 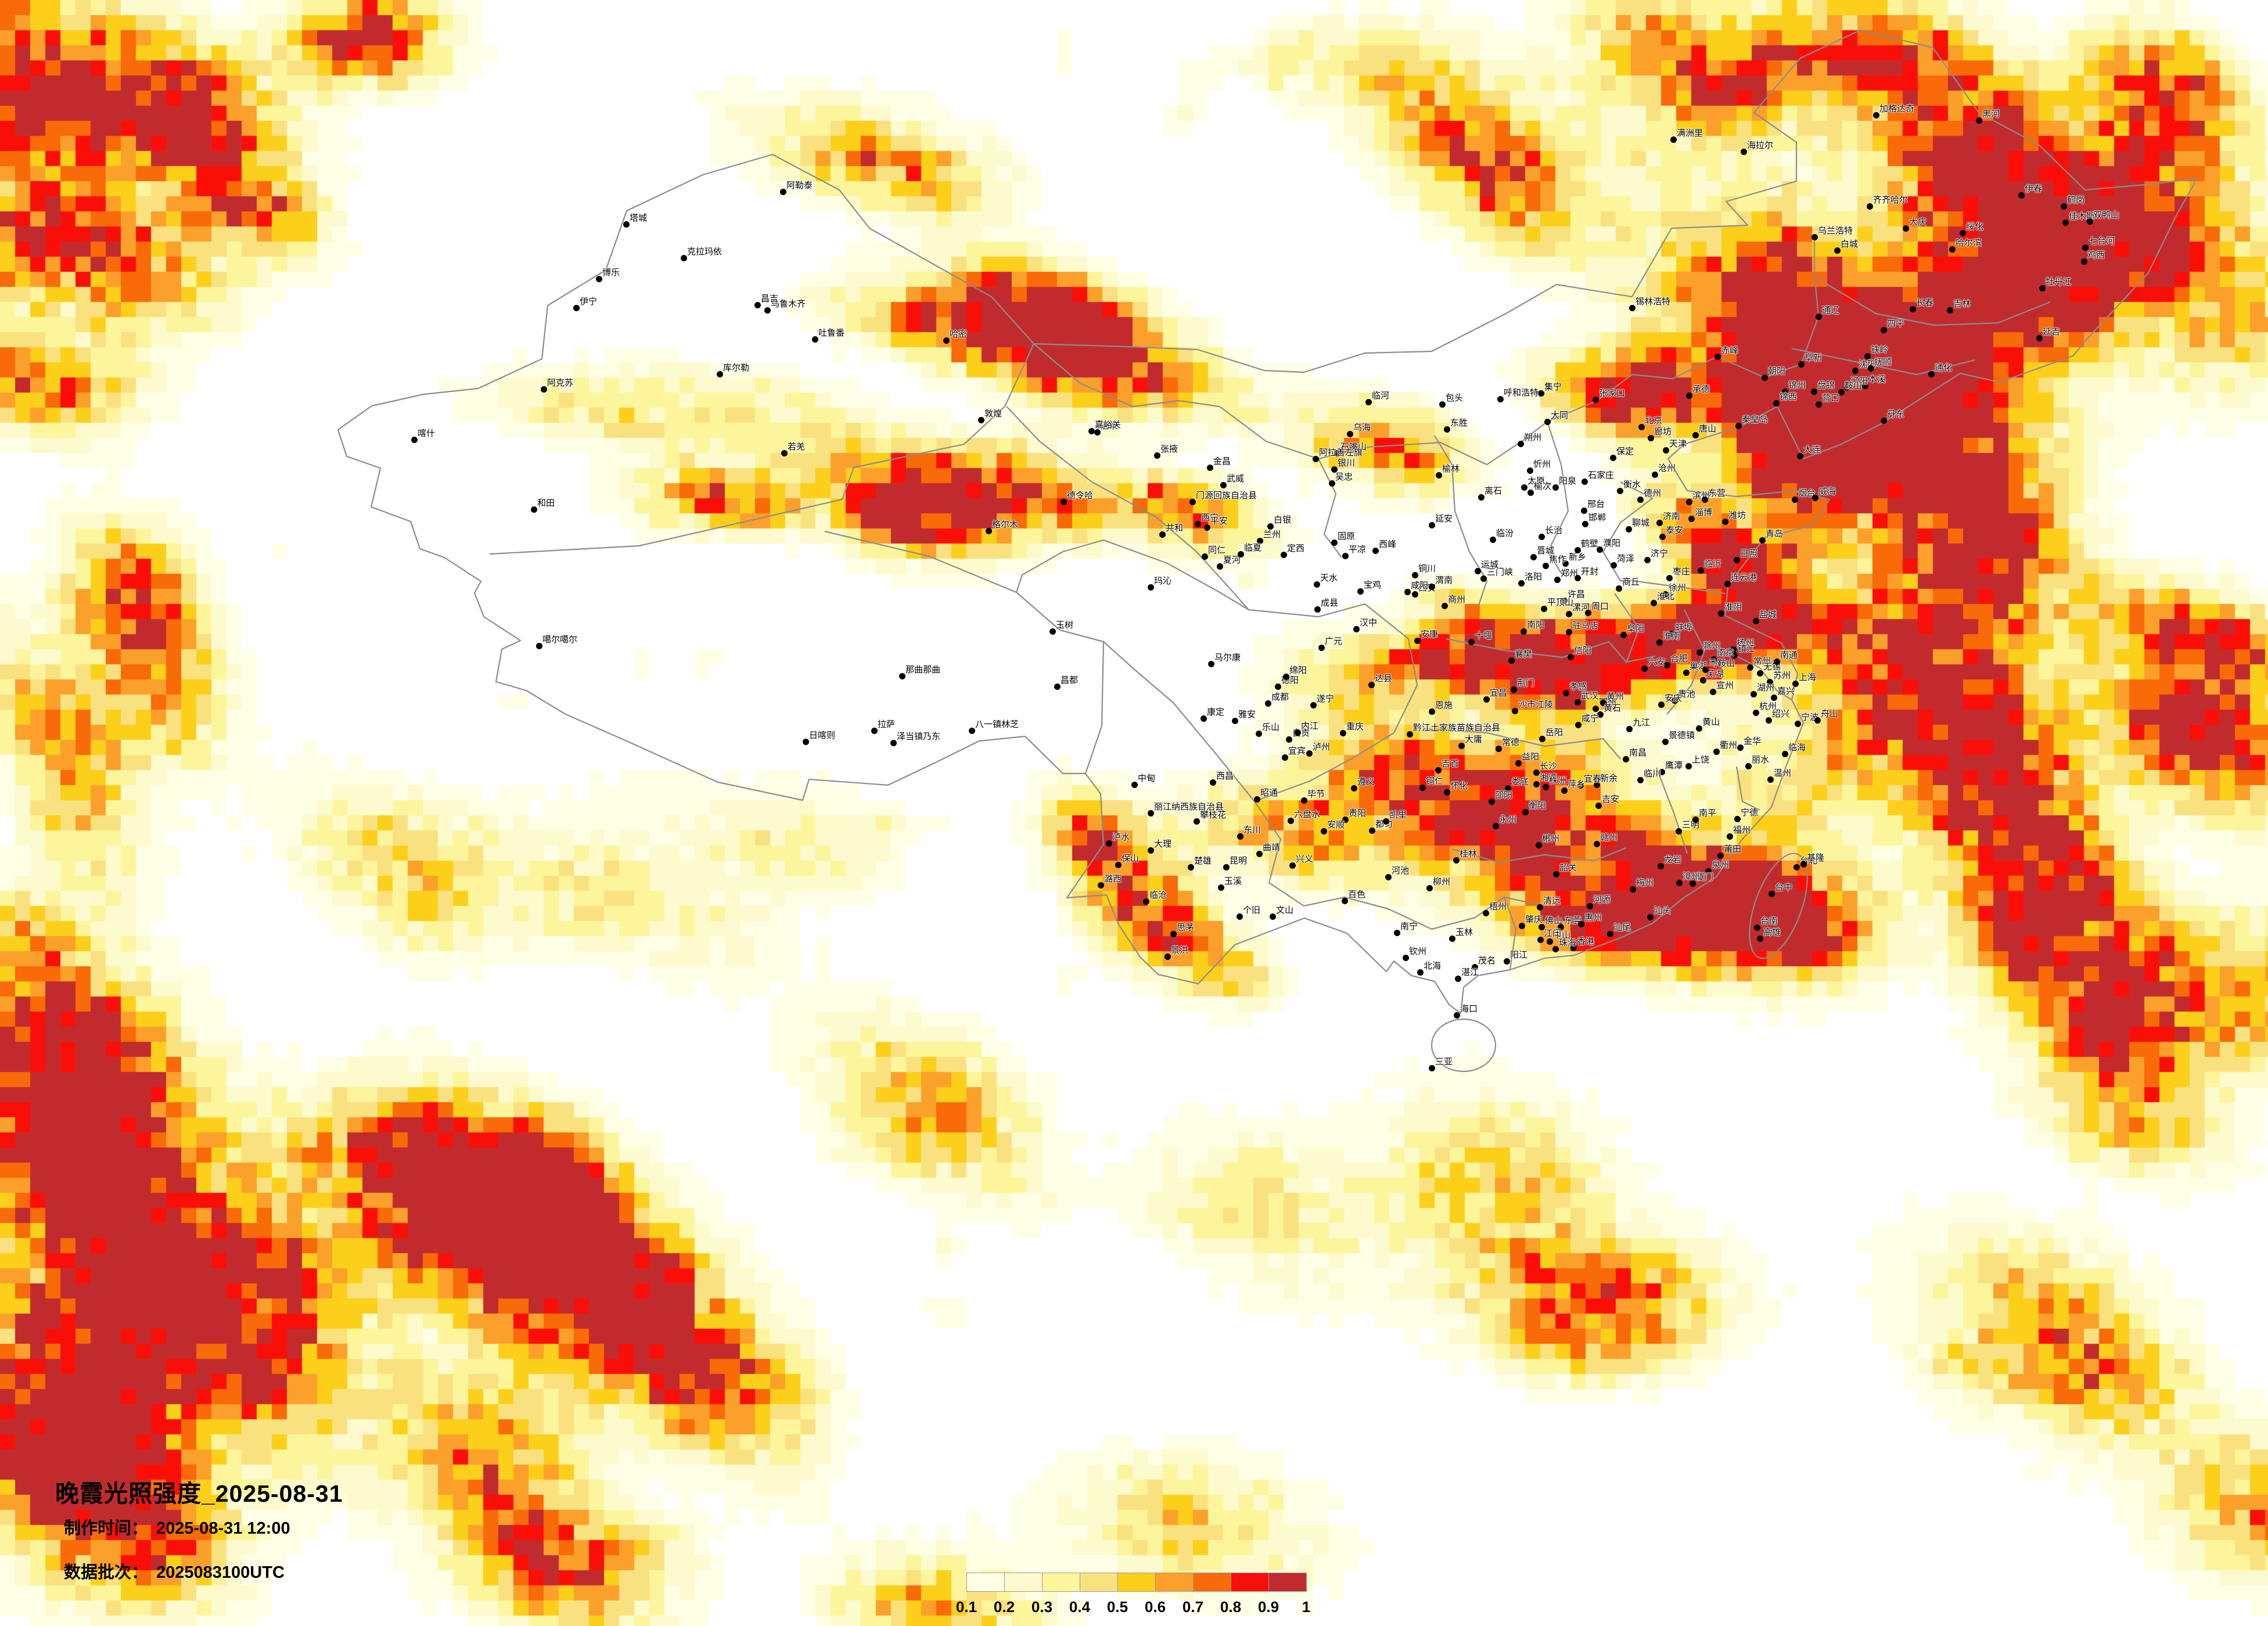 What do you see at coordinates (1850, 244) in the screenshot?
I see `city-label: 白城` at bounding box center [1850, 244].